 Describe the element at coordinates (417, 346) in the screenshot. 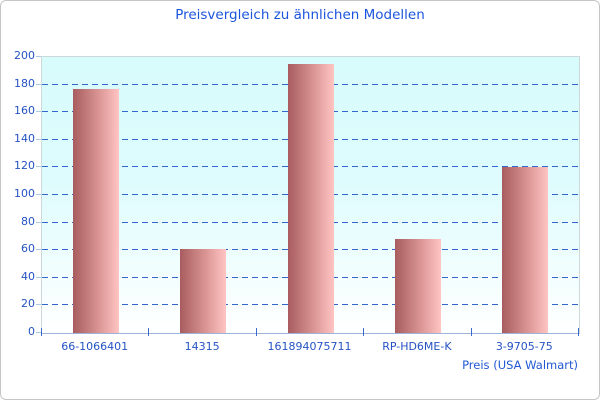

I see `x-tick-label: RP-HD6ME-K` at that location.